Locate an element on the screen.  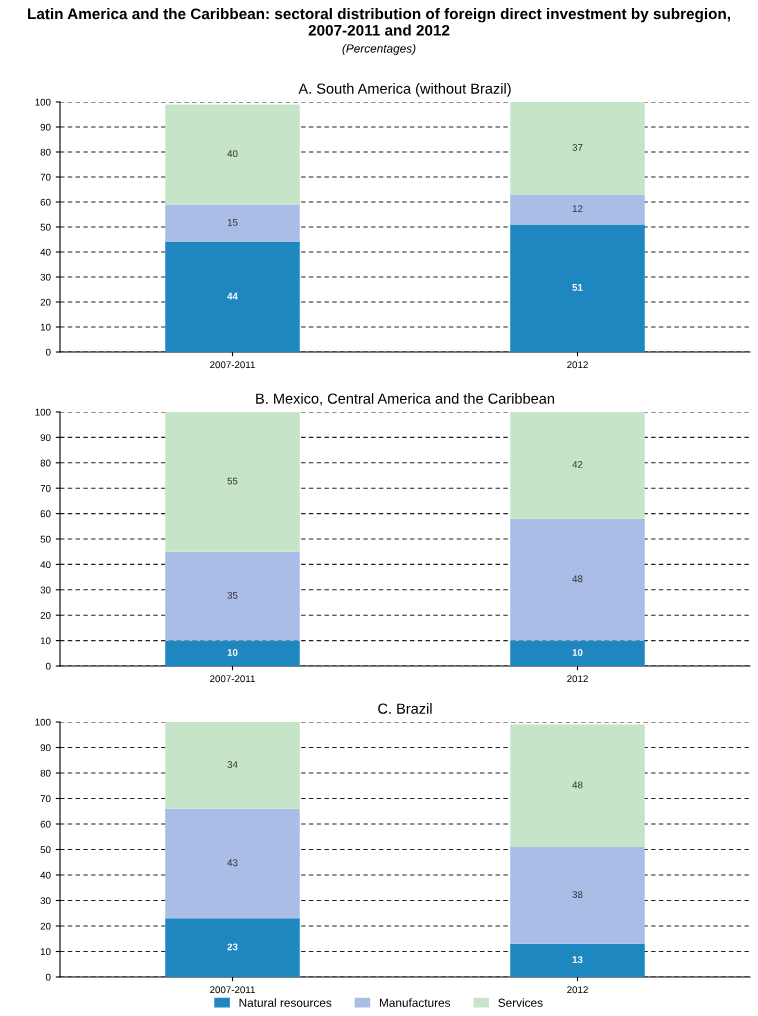
data-label: 42 is located at coordinates (577, 464).